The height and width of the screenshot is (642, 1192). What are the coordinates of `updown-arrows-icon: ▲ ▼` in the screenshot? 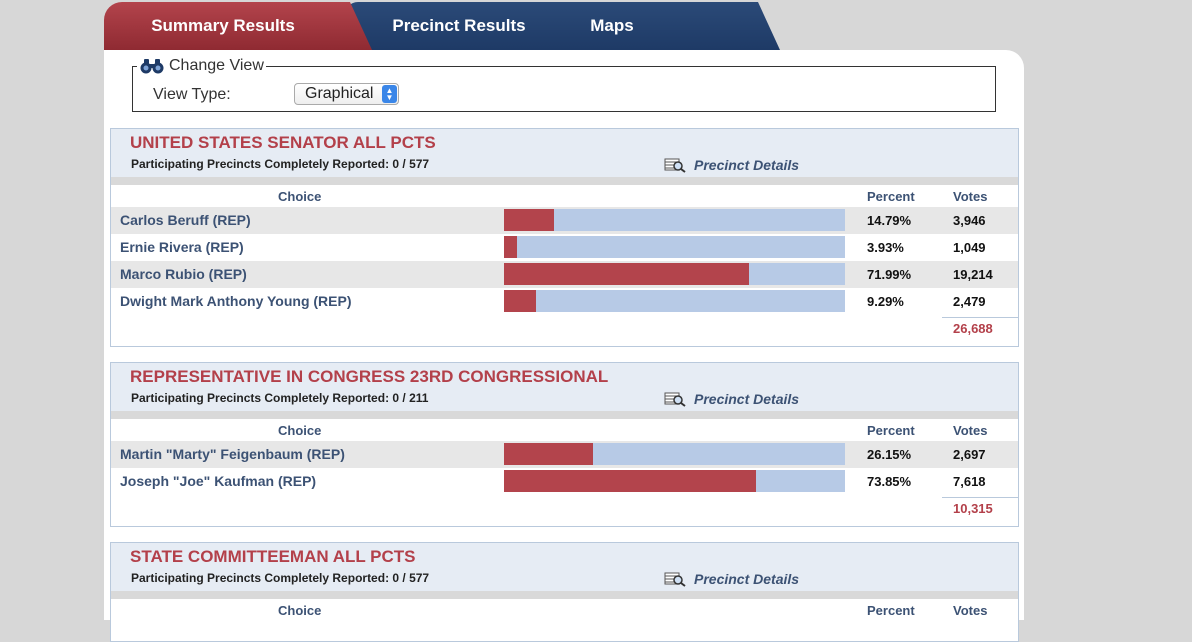 It's located at (389, 94).